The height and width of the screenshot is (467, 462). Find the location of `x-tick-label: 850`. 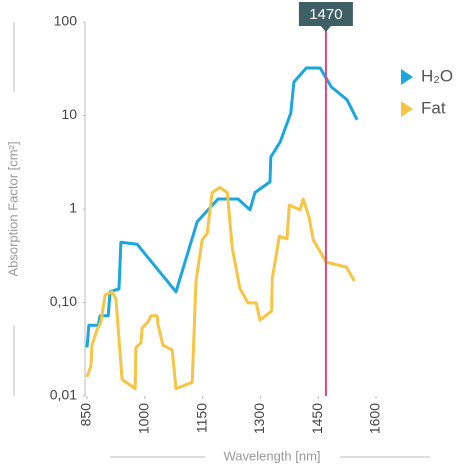

x-tick-label: 850 is located at coordinates (86, 415).